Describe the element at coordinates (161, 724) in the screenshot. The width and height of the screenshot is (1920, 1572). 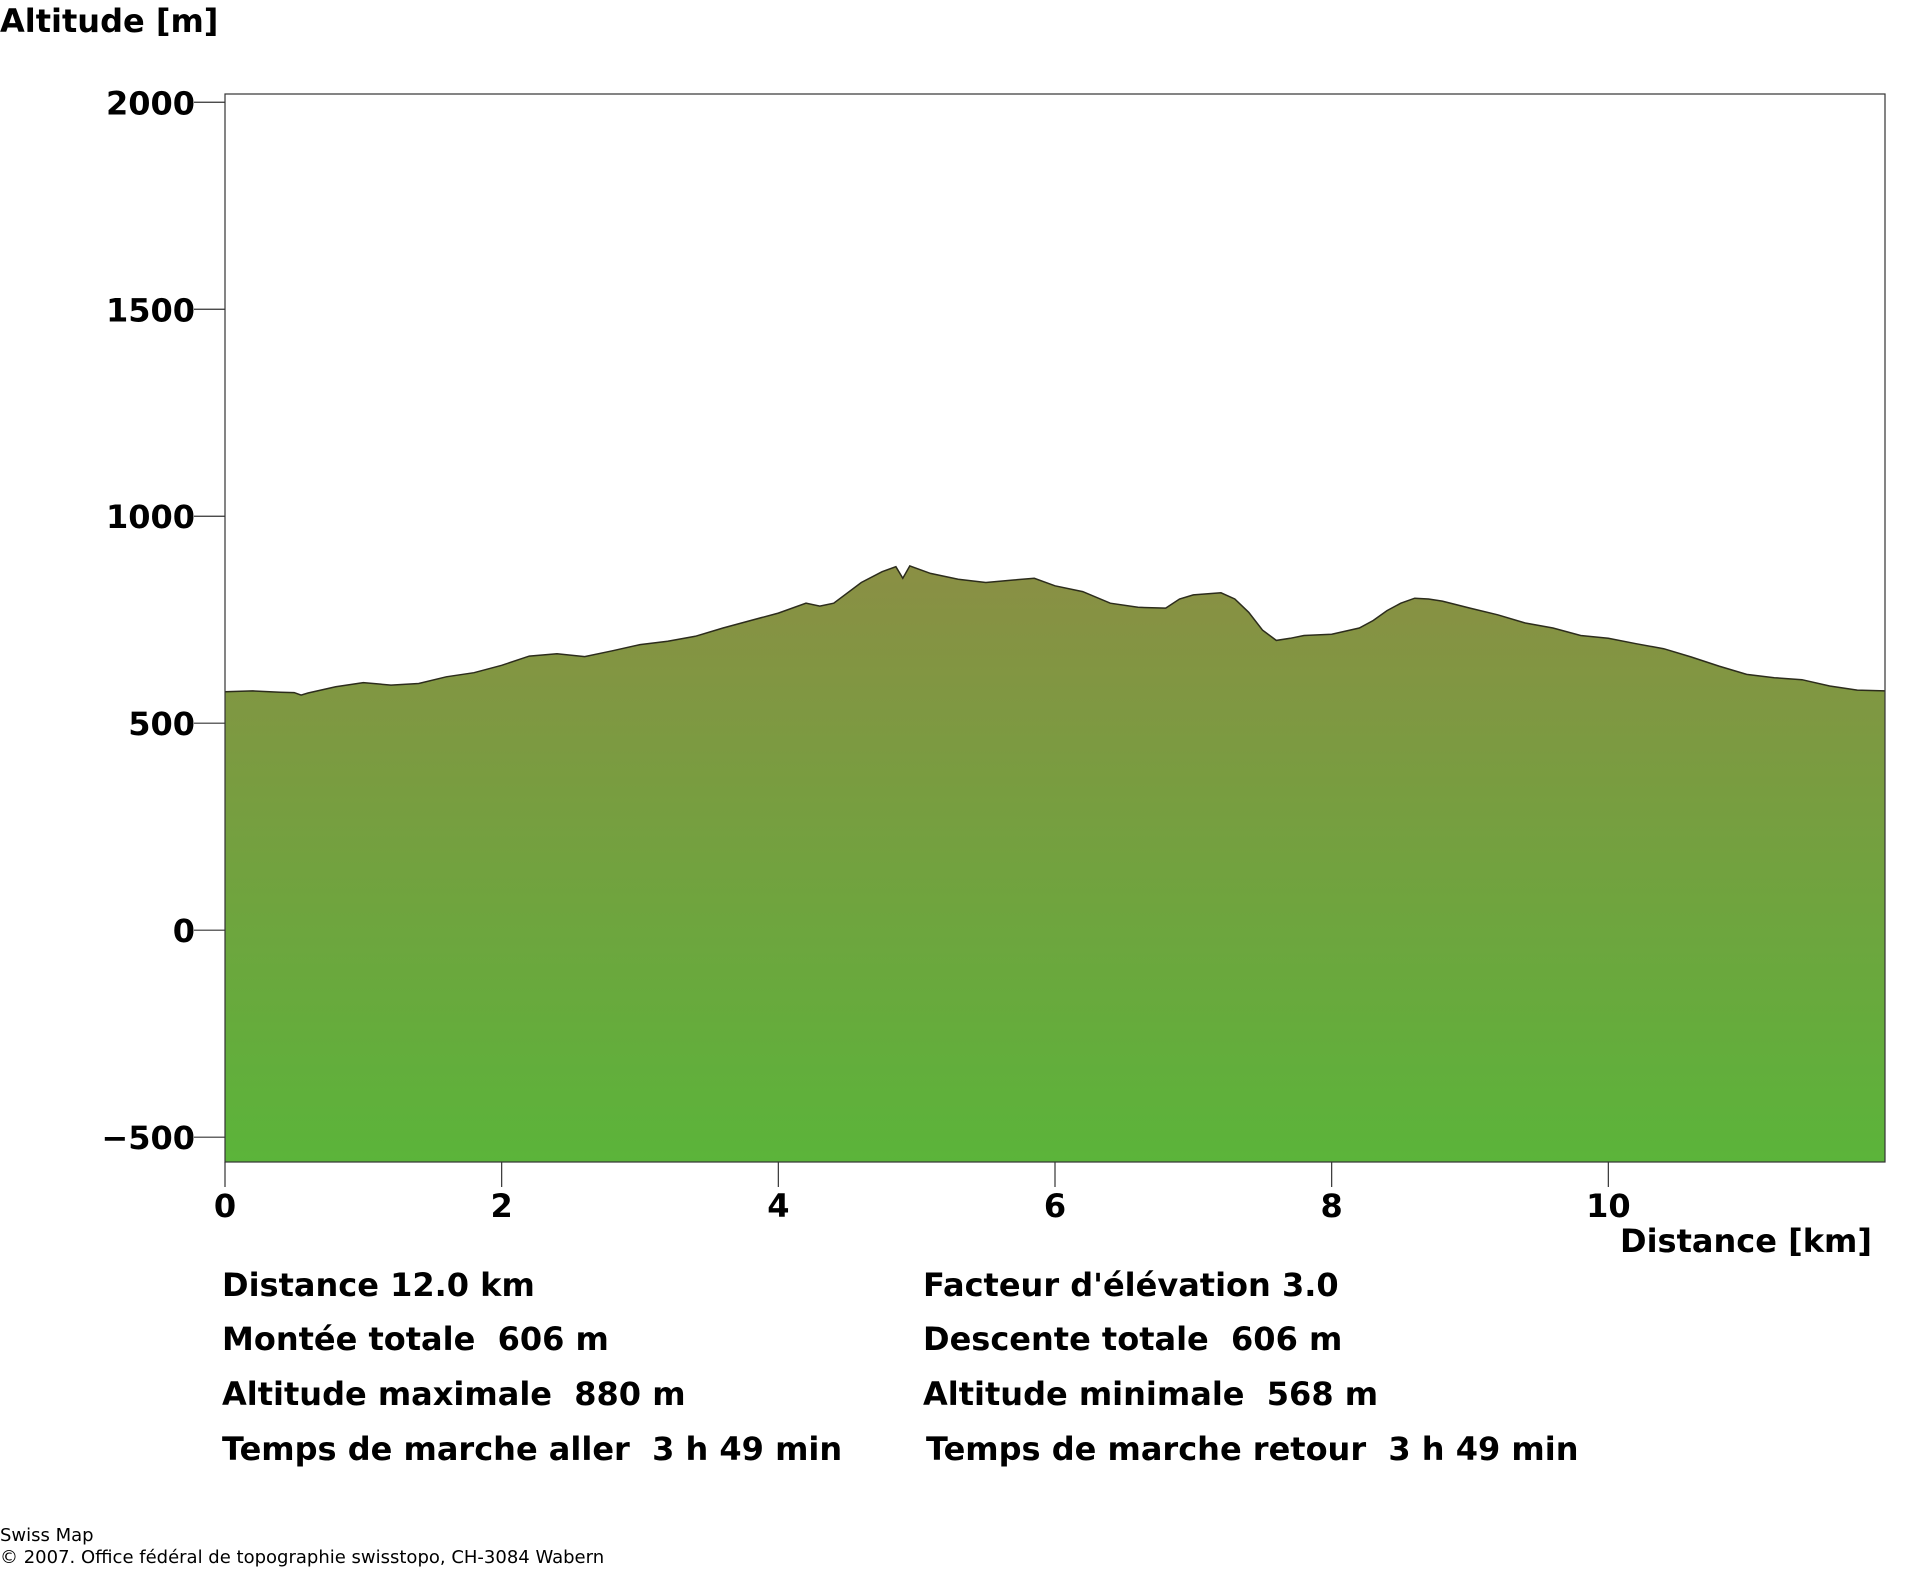
I see `y-tick-label: 500` at that location.